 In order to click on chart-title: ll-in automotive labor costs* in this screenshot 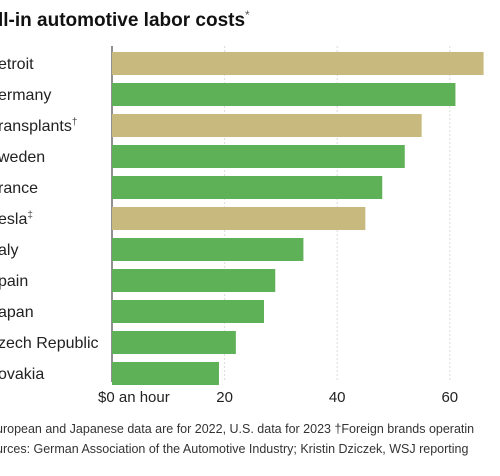, I will do `click(125, 19)`.